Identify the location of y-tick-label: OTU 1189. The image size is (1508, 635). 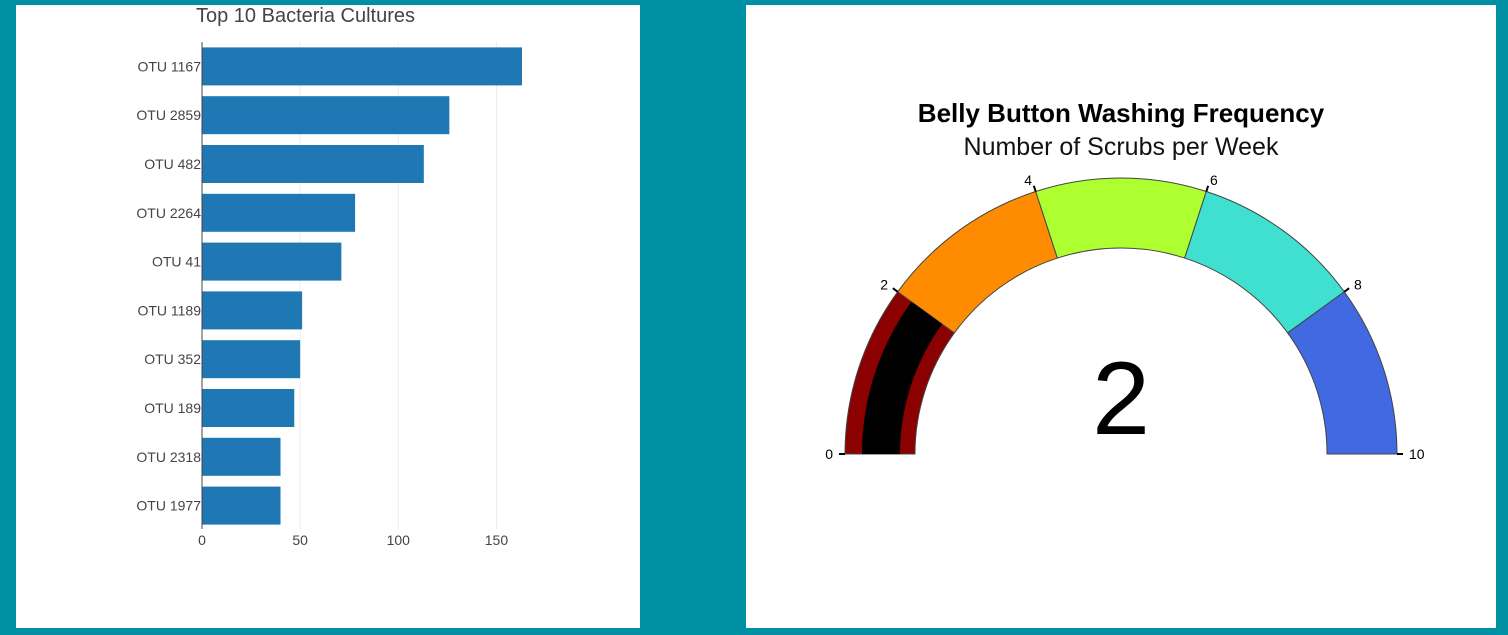
(169, 310).